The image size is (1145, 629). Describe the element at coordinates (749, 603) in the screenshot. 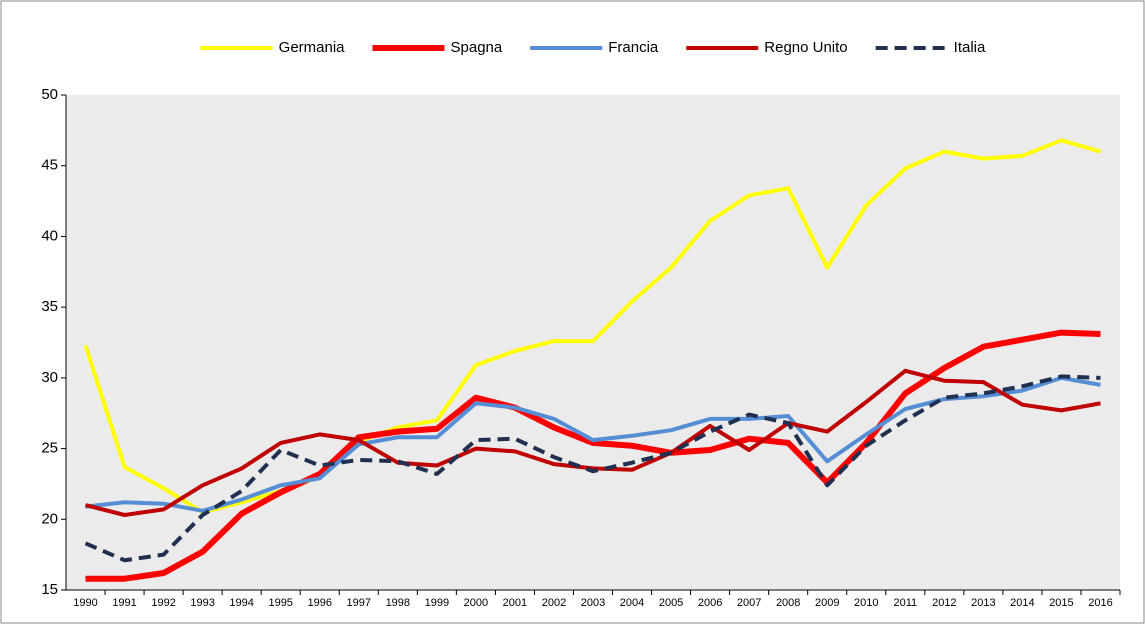

I see `x-tick-label: 2007` at that location.